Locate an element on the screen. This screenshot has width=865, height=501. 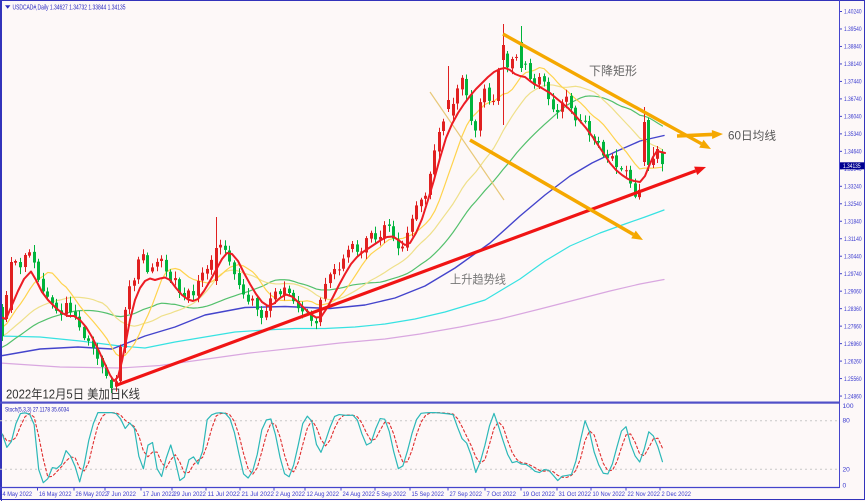
svg-text: 1.32540 is located at coordinates (853, 204).